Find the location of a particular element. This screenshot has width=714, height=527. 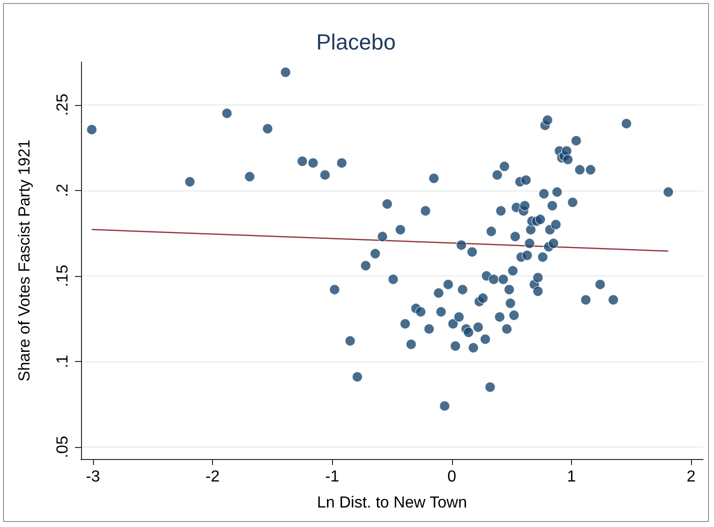

x-tick-label: 1 is located at coordinates (571, 477).